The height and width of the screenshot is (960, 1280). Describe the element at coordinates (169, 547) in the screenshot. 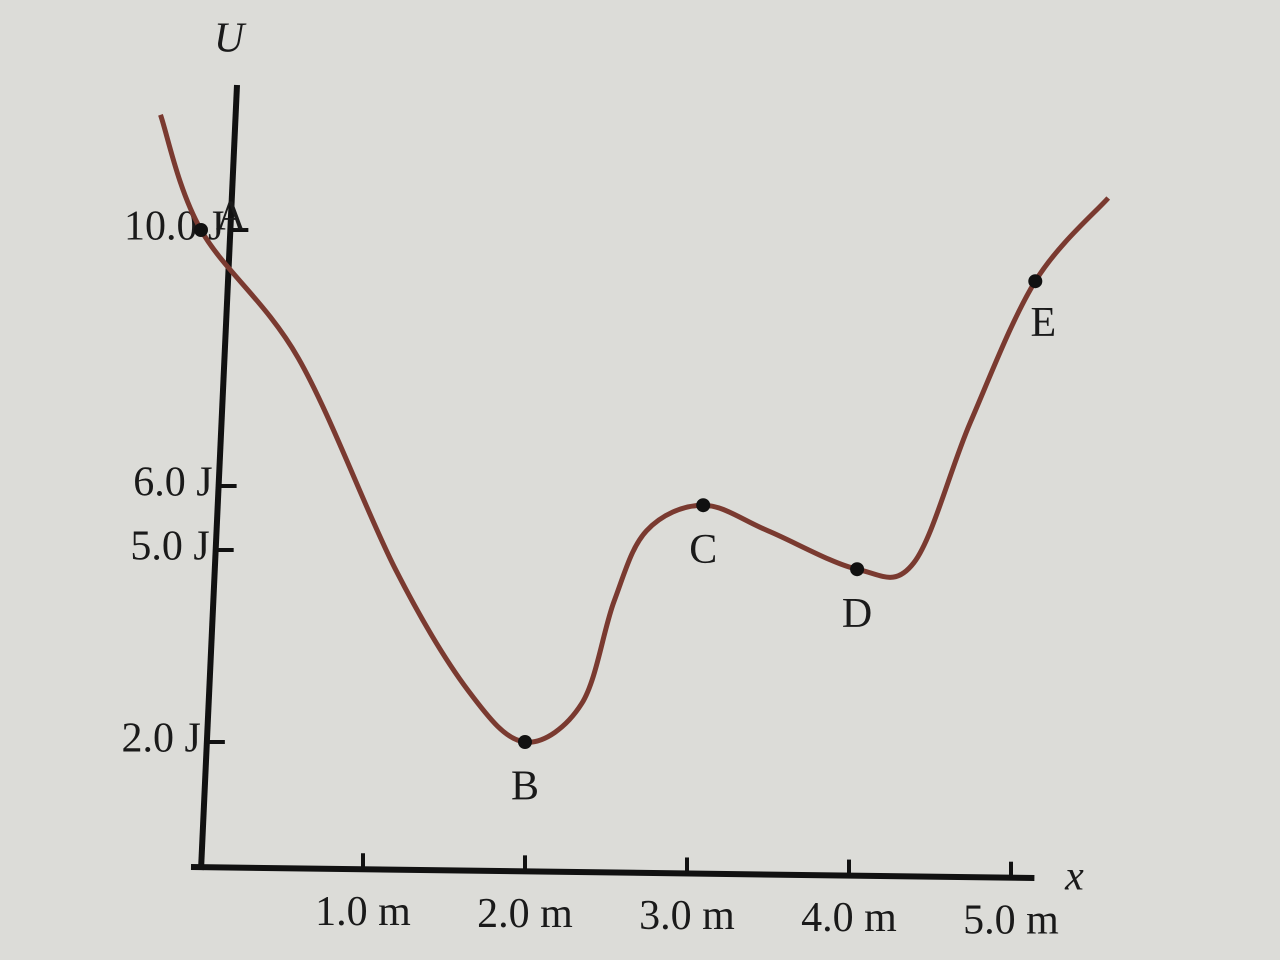

I see `y-tick-label: 5.0 J` at that location.